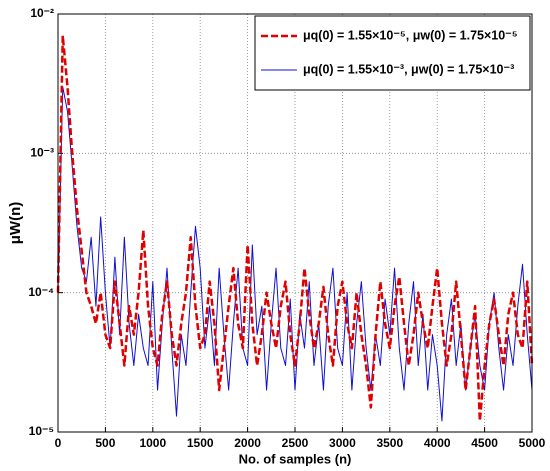  Describe the element at coordinates (152, 443) in the screenshot. I see `x-tick-label: 1000` at that location.